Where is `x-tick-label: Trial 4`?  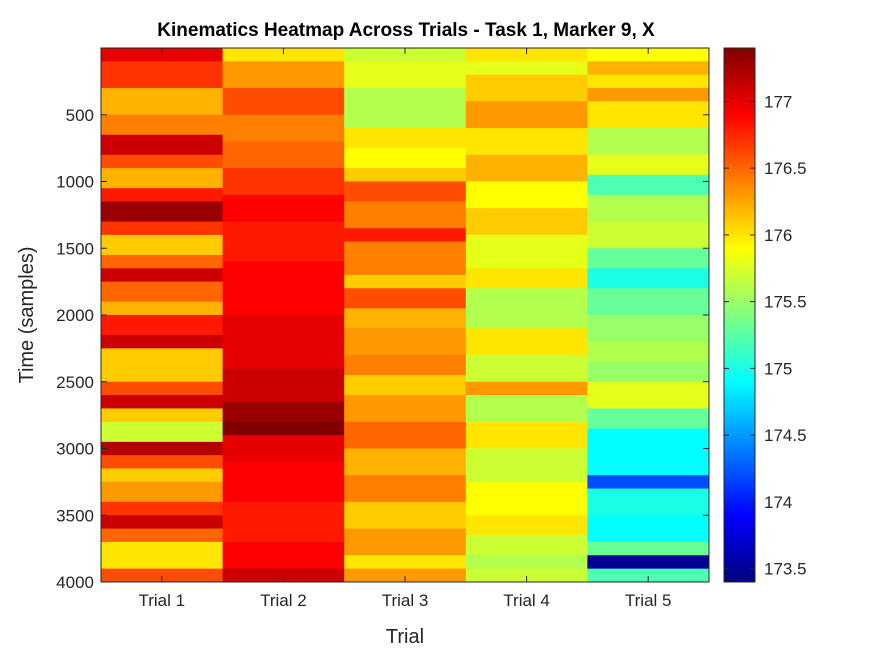
x-tick-label: Trial 4 is located at coordinates (526, 600).